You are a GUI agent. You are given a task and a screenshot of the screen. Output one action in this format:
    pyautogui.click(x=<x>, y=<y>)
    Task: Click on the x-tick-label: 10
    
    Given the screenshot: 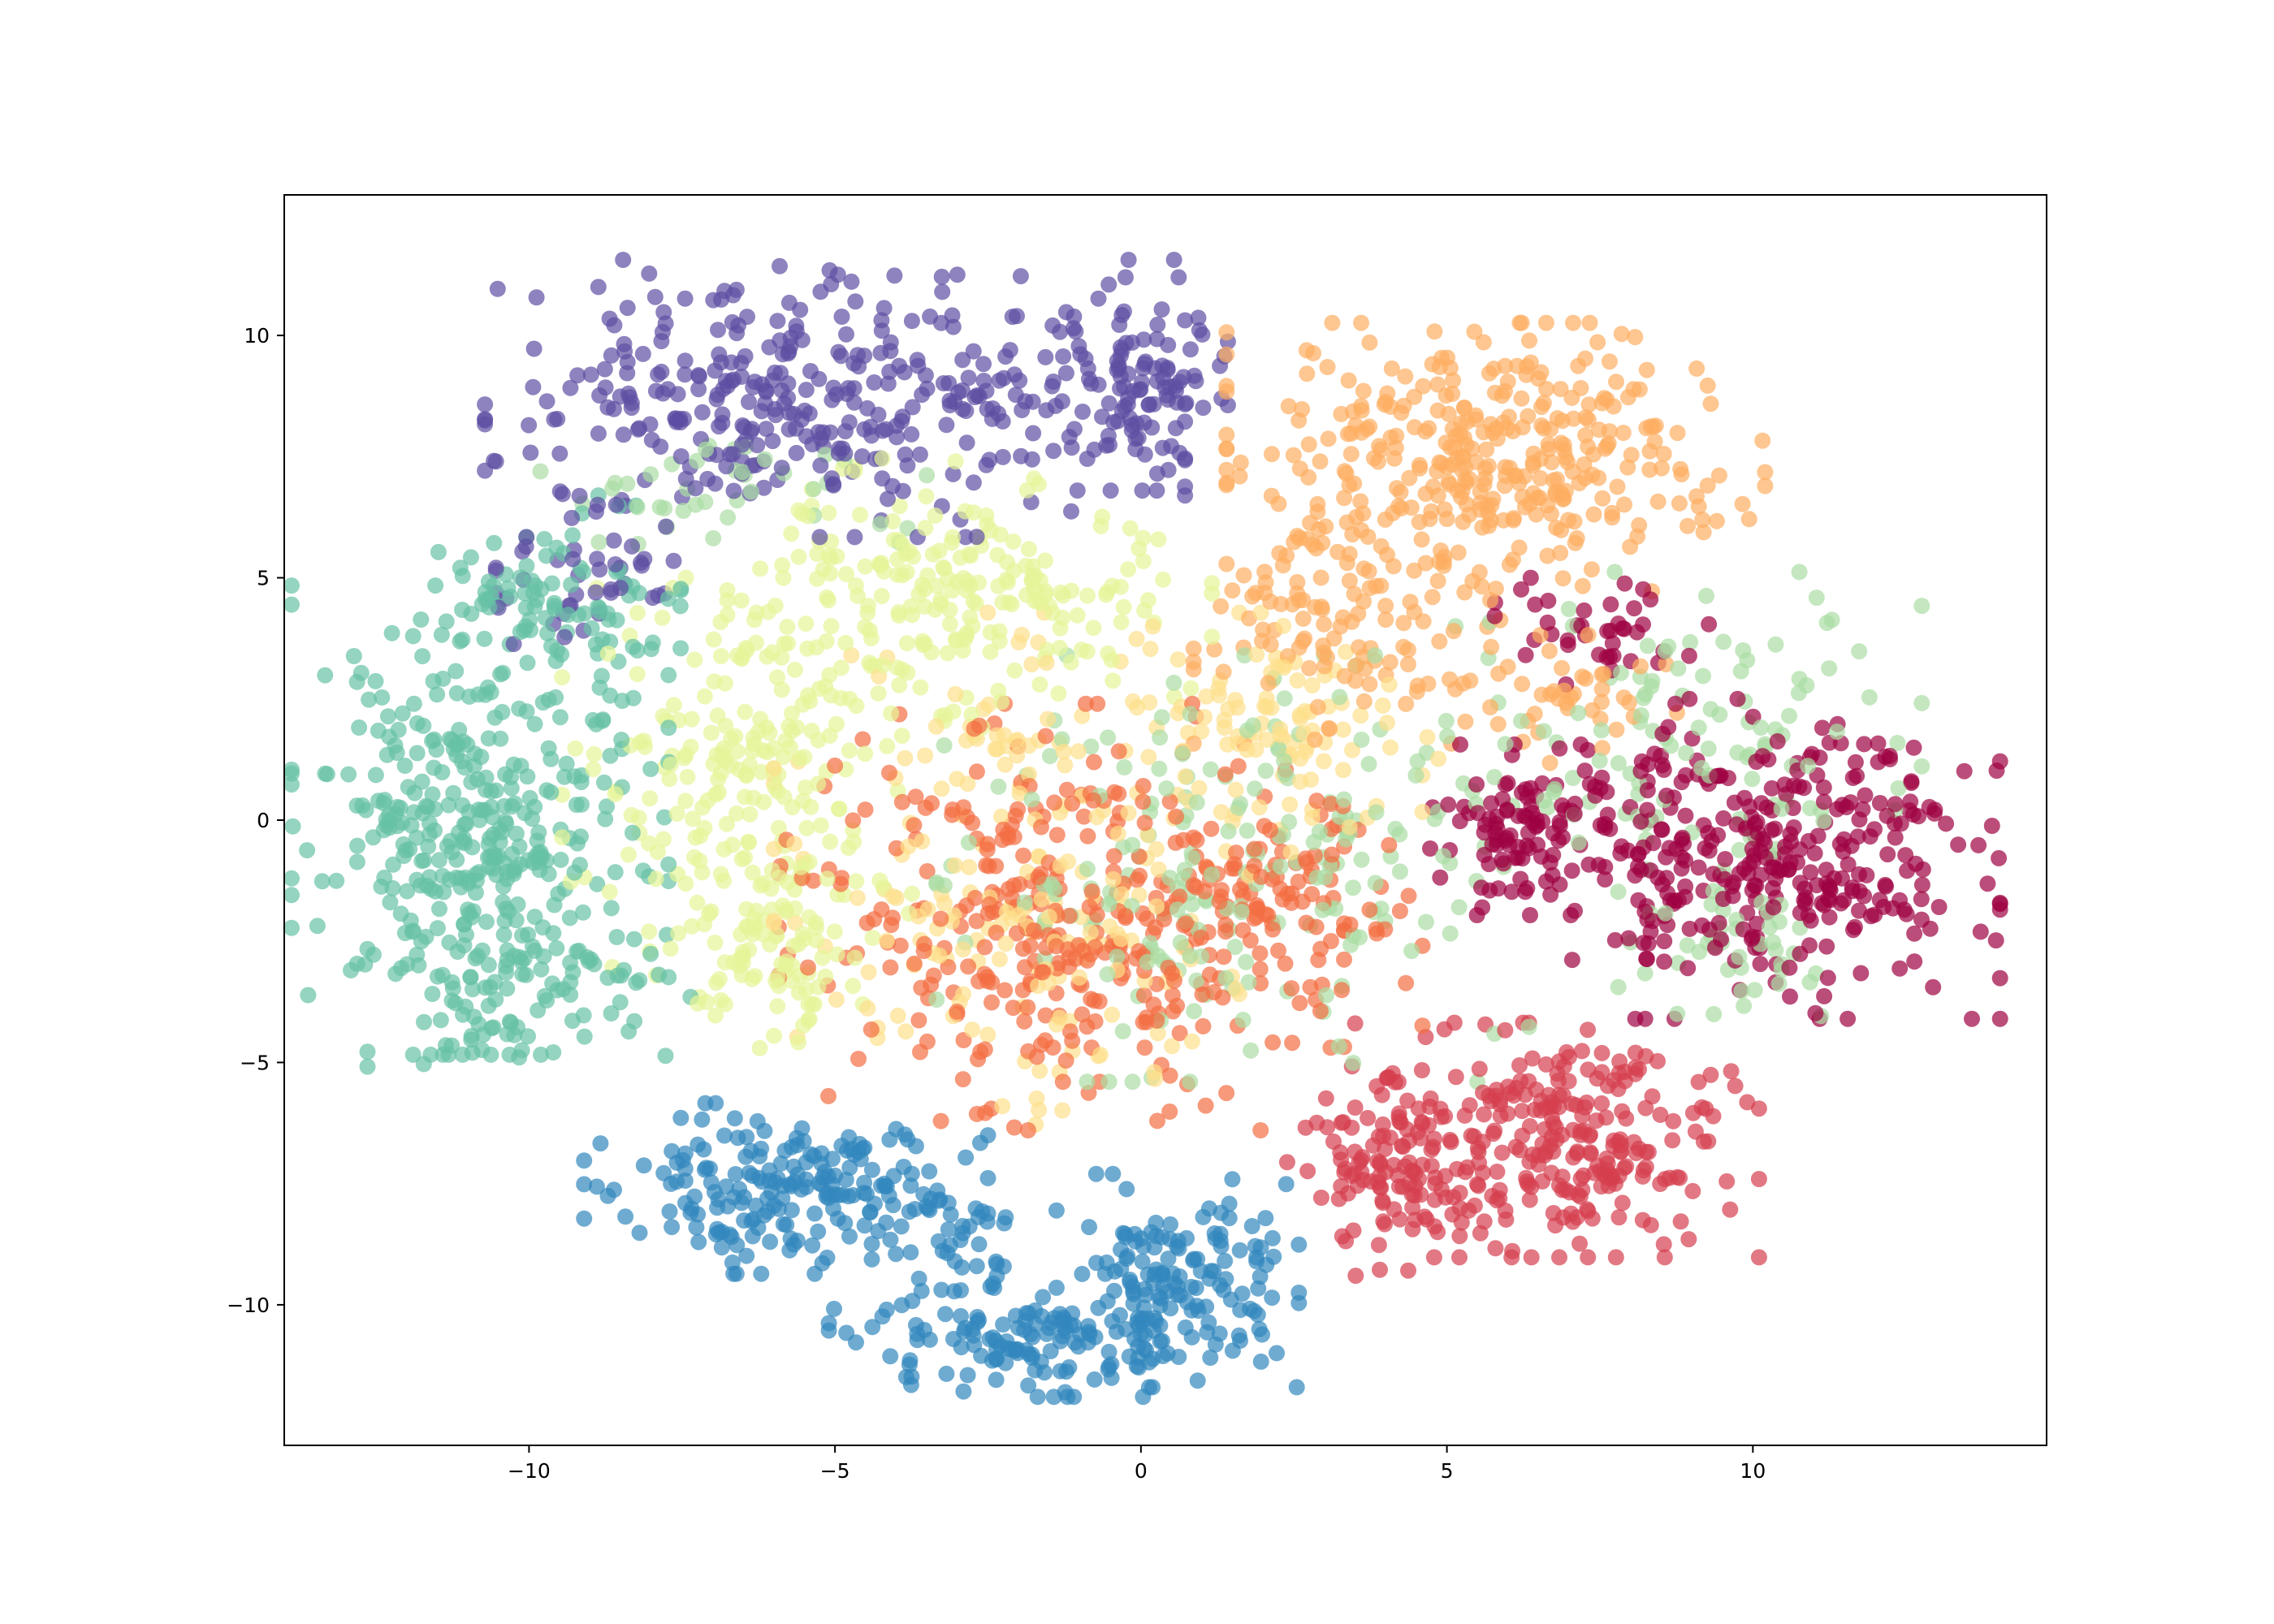 What is the action you would take?
    pyautogui.click(x=1753, y=1471)
    